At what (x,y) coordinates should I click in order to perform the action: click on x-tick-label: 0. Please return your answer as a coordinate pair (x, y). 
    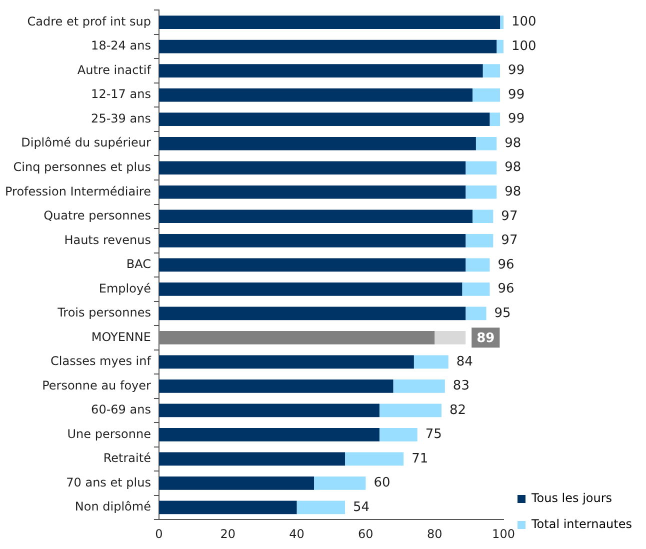
    Looking at the image, I should click on (159, 533).